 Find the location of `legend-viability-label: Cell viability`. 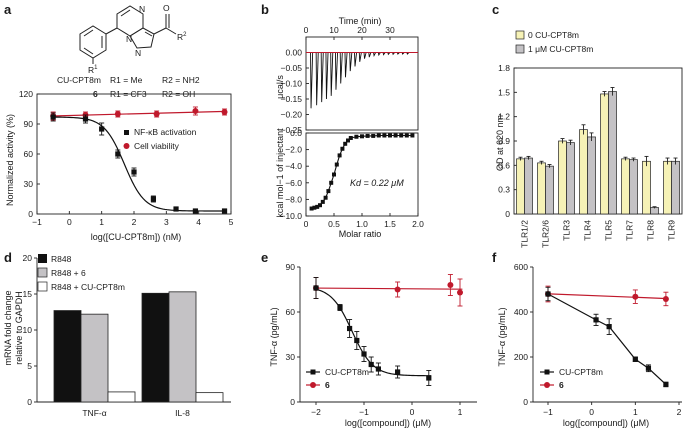

legend-viability-label: Cell viability is located at coordinates (157, 146).